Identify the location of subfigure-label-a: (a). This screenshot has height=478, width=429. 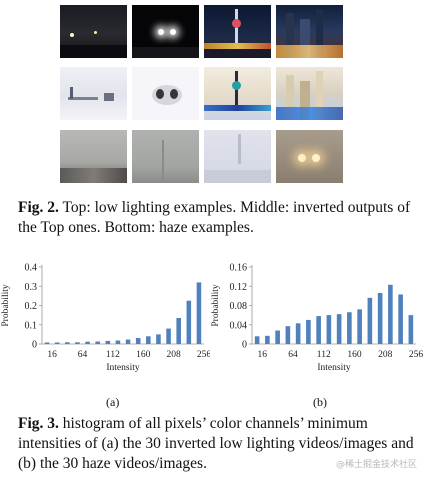
(113, 402).